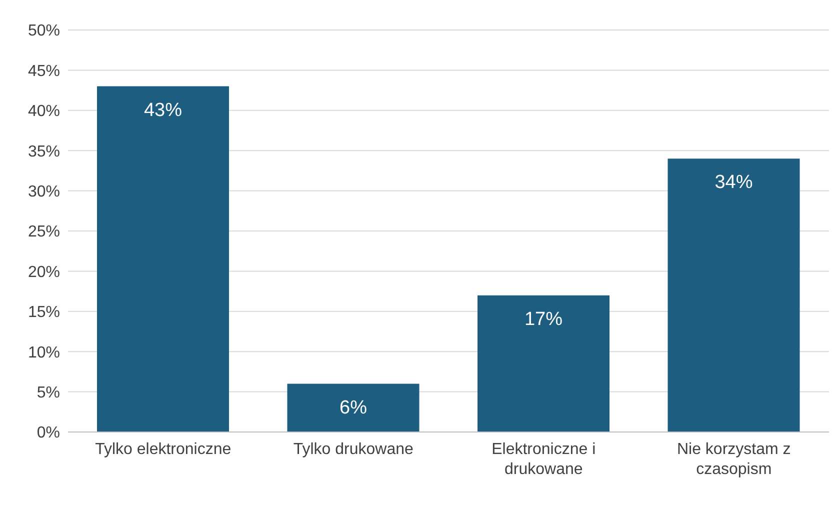  What do you see at coordinates (44, 191) in the screenshot?
I see `y-tick-label: 30%` at bounding box center [44, 191].